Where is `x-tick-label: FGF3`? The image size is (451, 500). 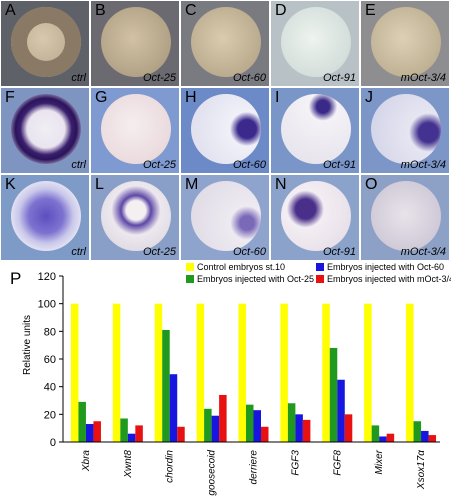
x-tick-label: FGF3 is located at coordinates (295, 463).